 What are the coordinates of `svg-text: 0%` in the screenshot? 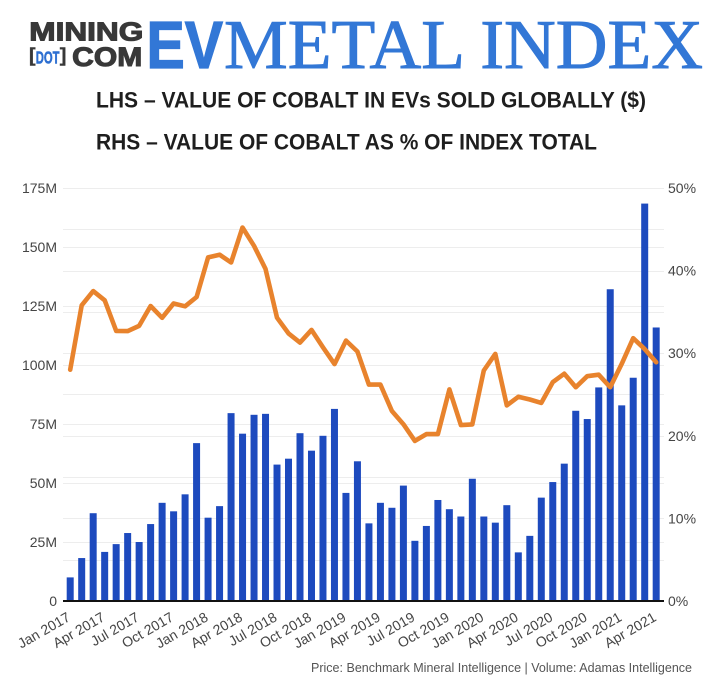 It's located at (678, 601).